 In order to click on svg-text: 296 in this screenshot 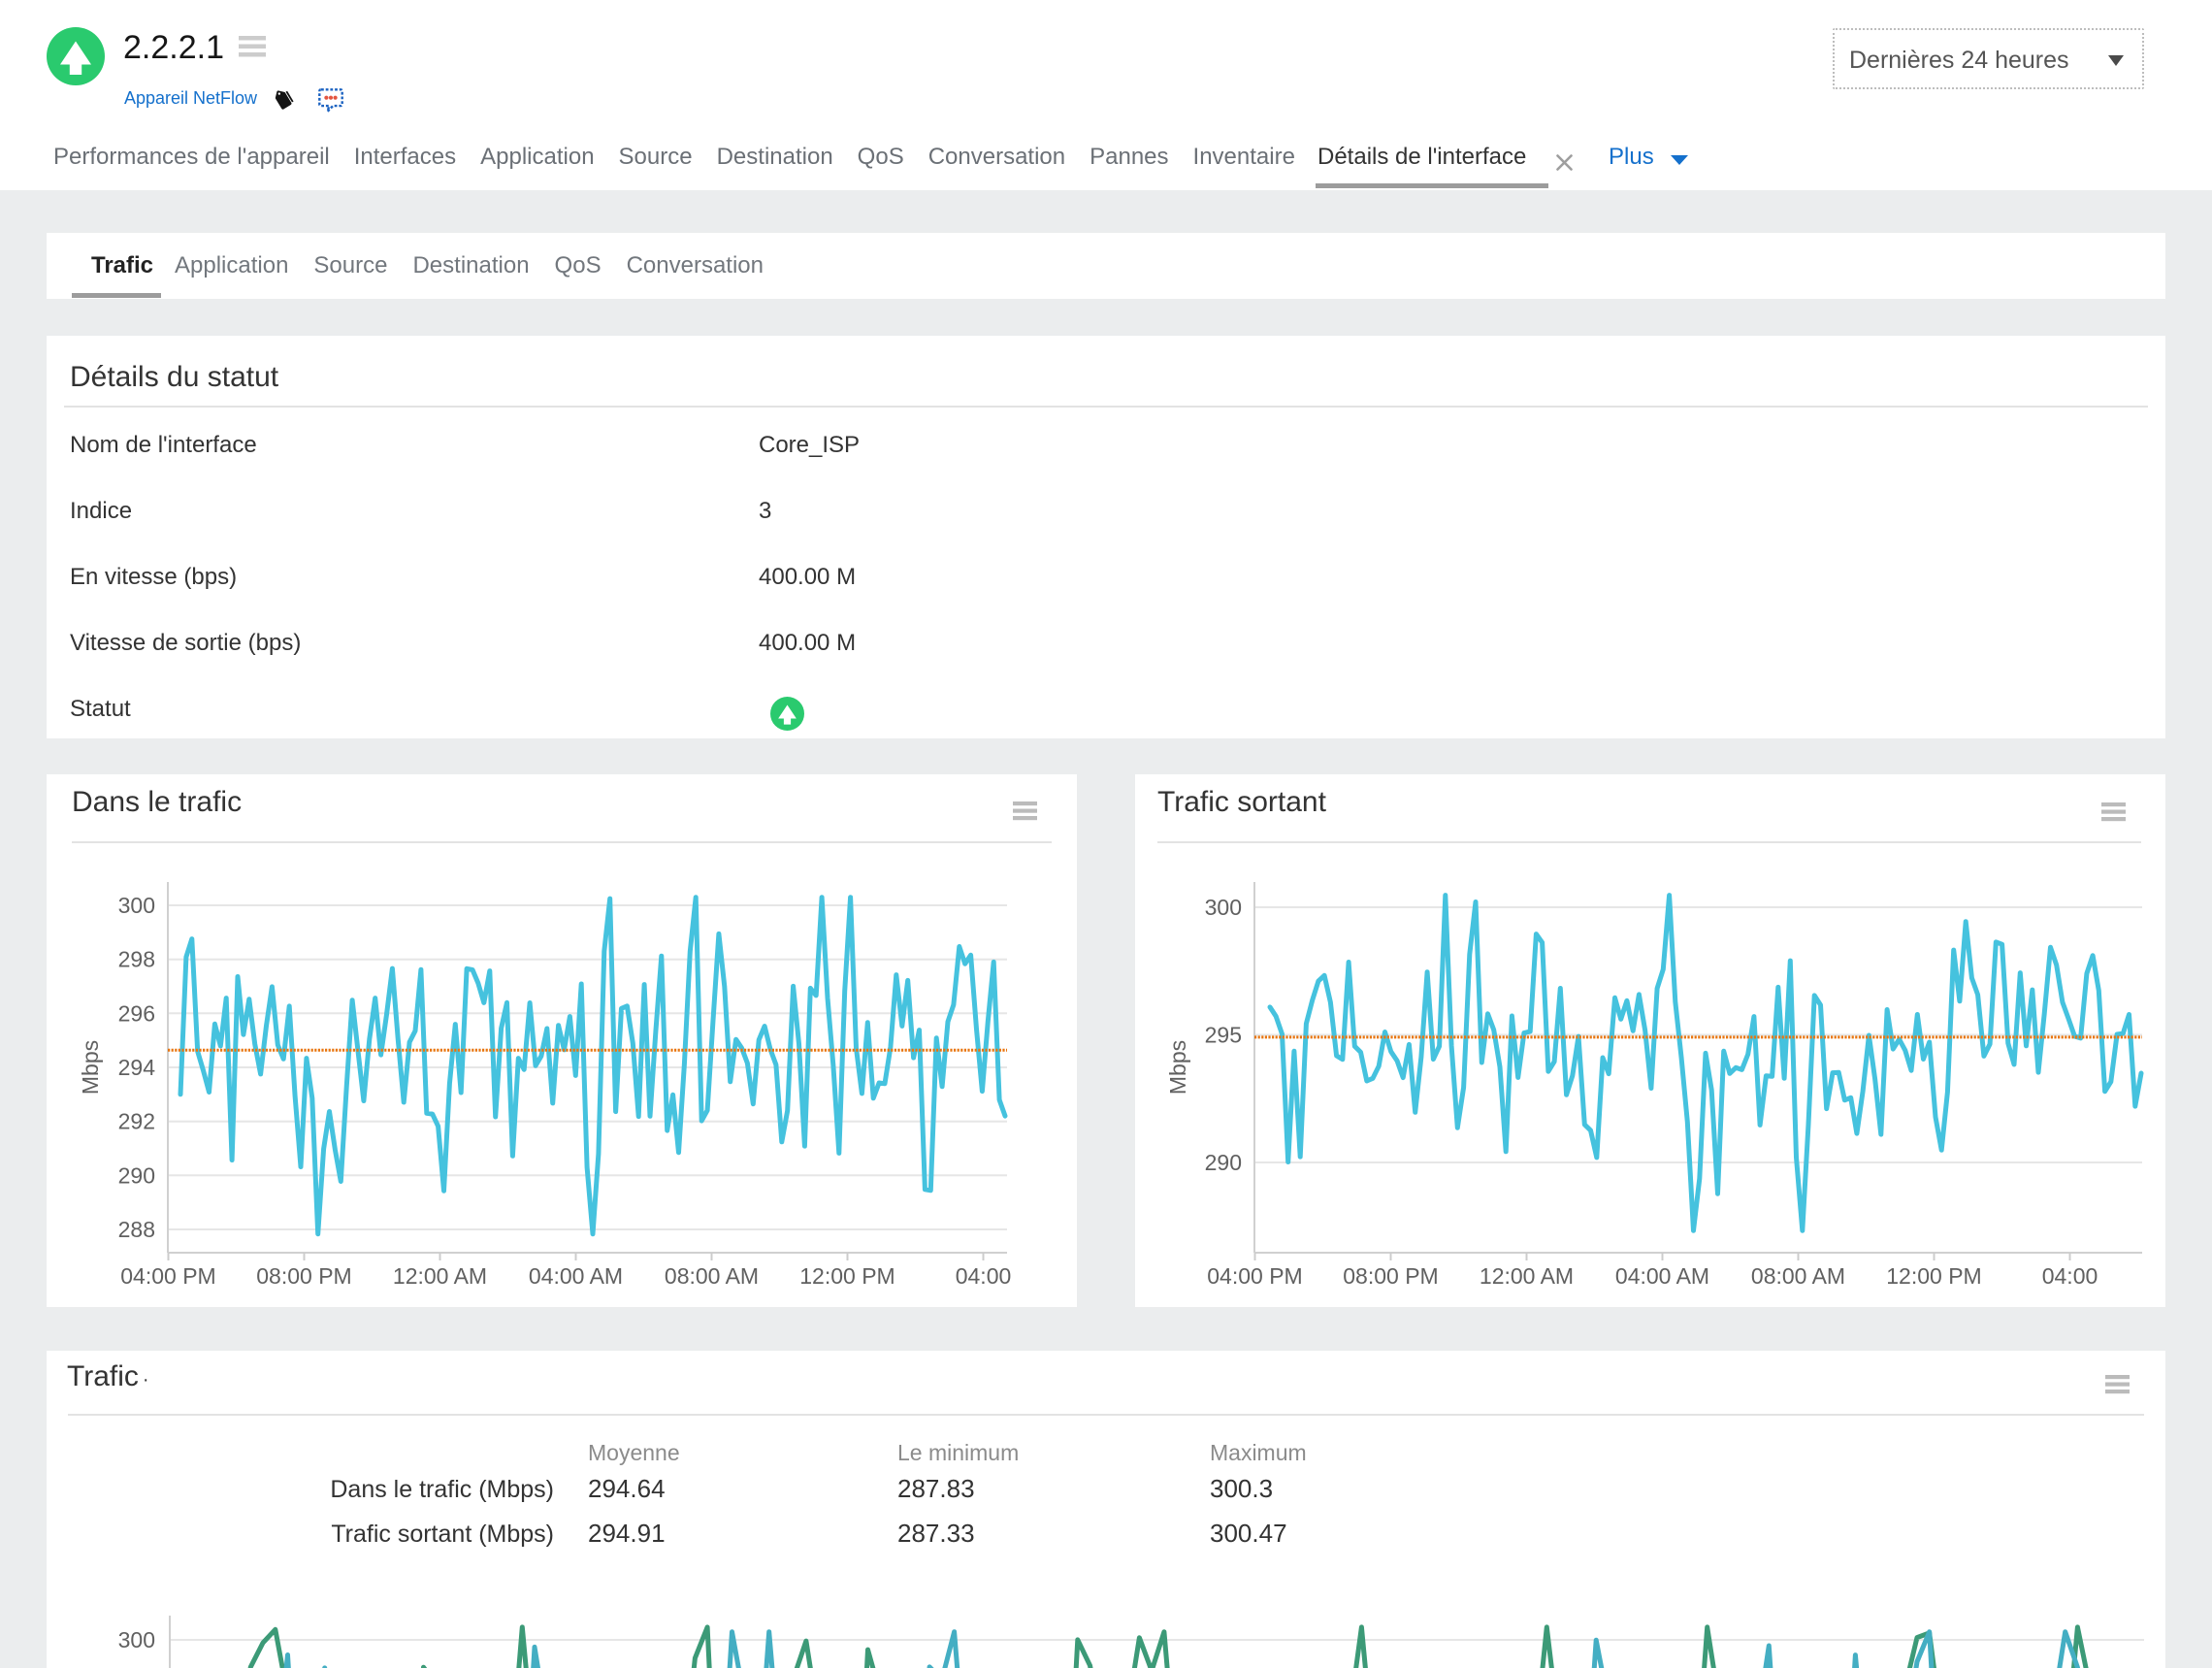, I will do `click(137, 1013)`.